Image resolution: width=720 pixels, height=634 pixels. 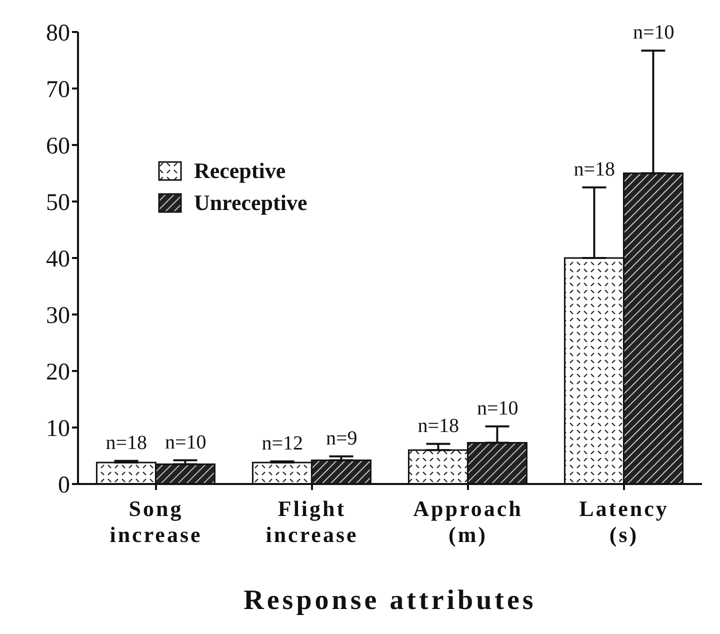 I want to click on y-tick-label: 60, so click(x=58, y=147).